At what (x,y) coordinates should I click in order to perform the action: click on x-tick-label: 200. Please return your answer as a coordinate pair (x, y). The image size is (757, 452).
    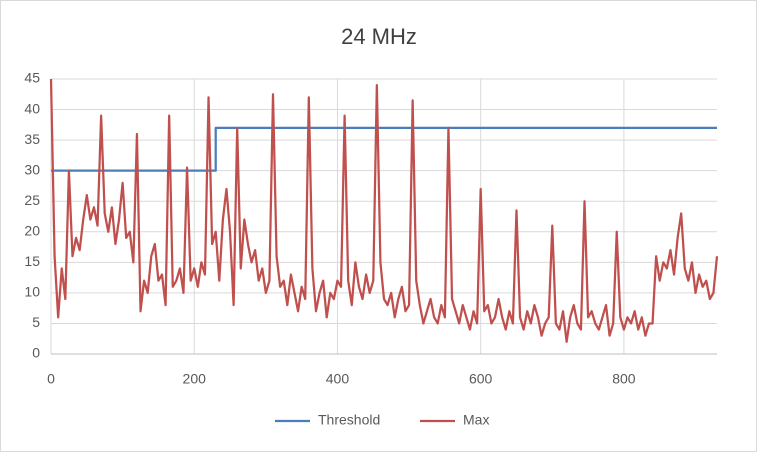
    Looking at the image, I should click on (195, 379).